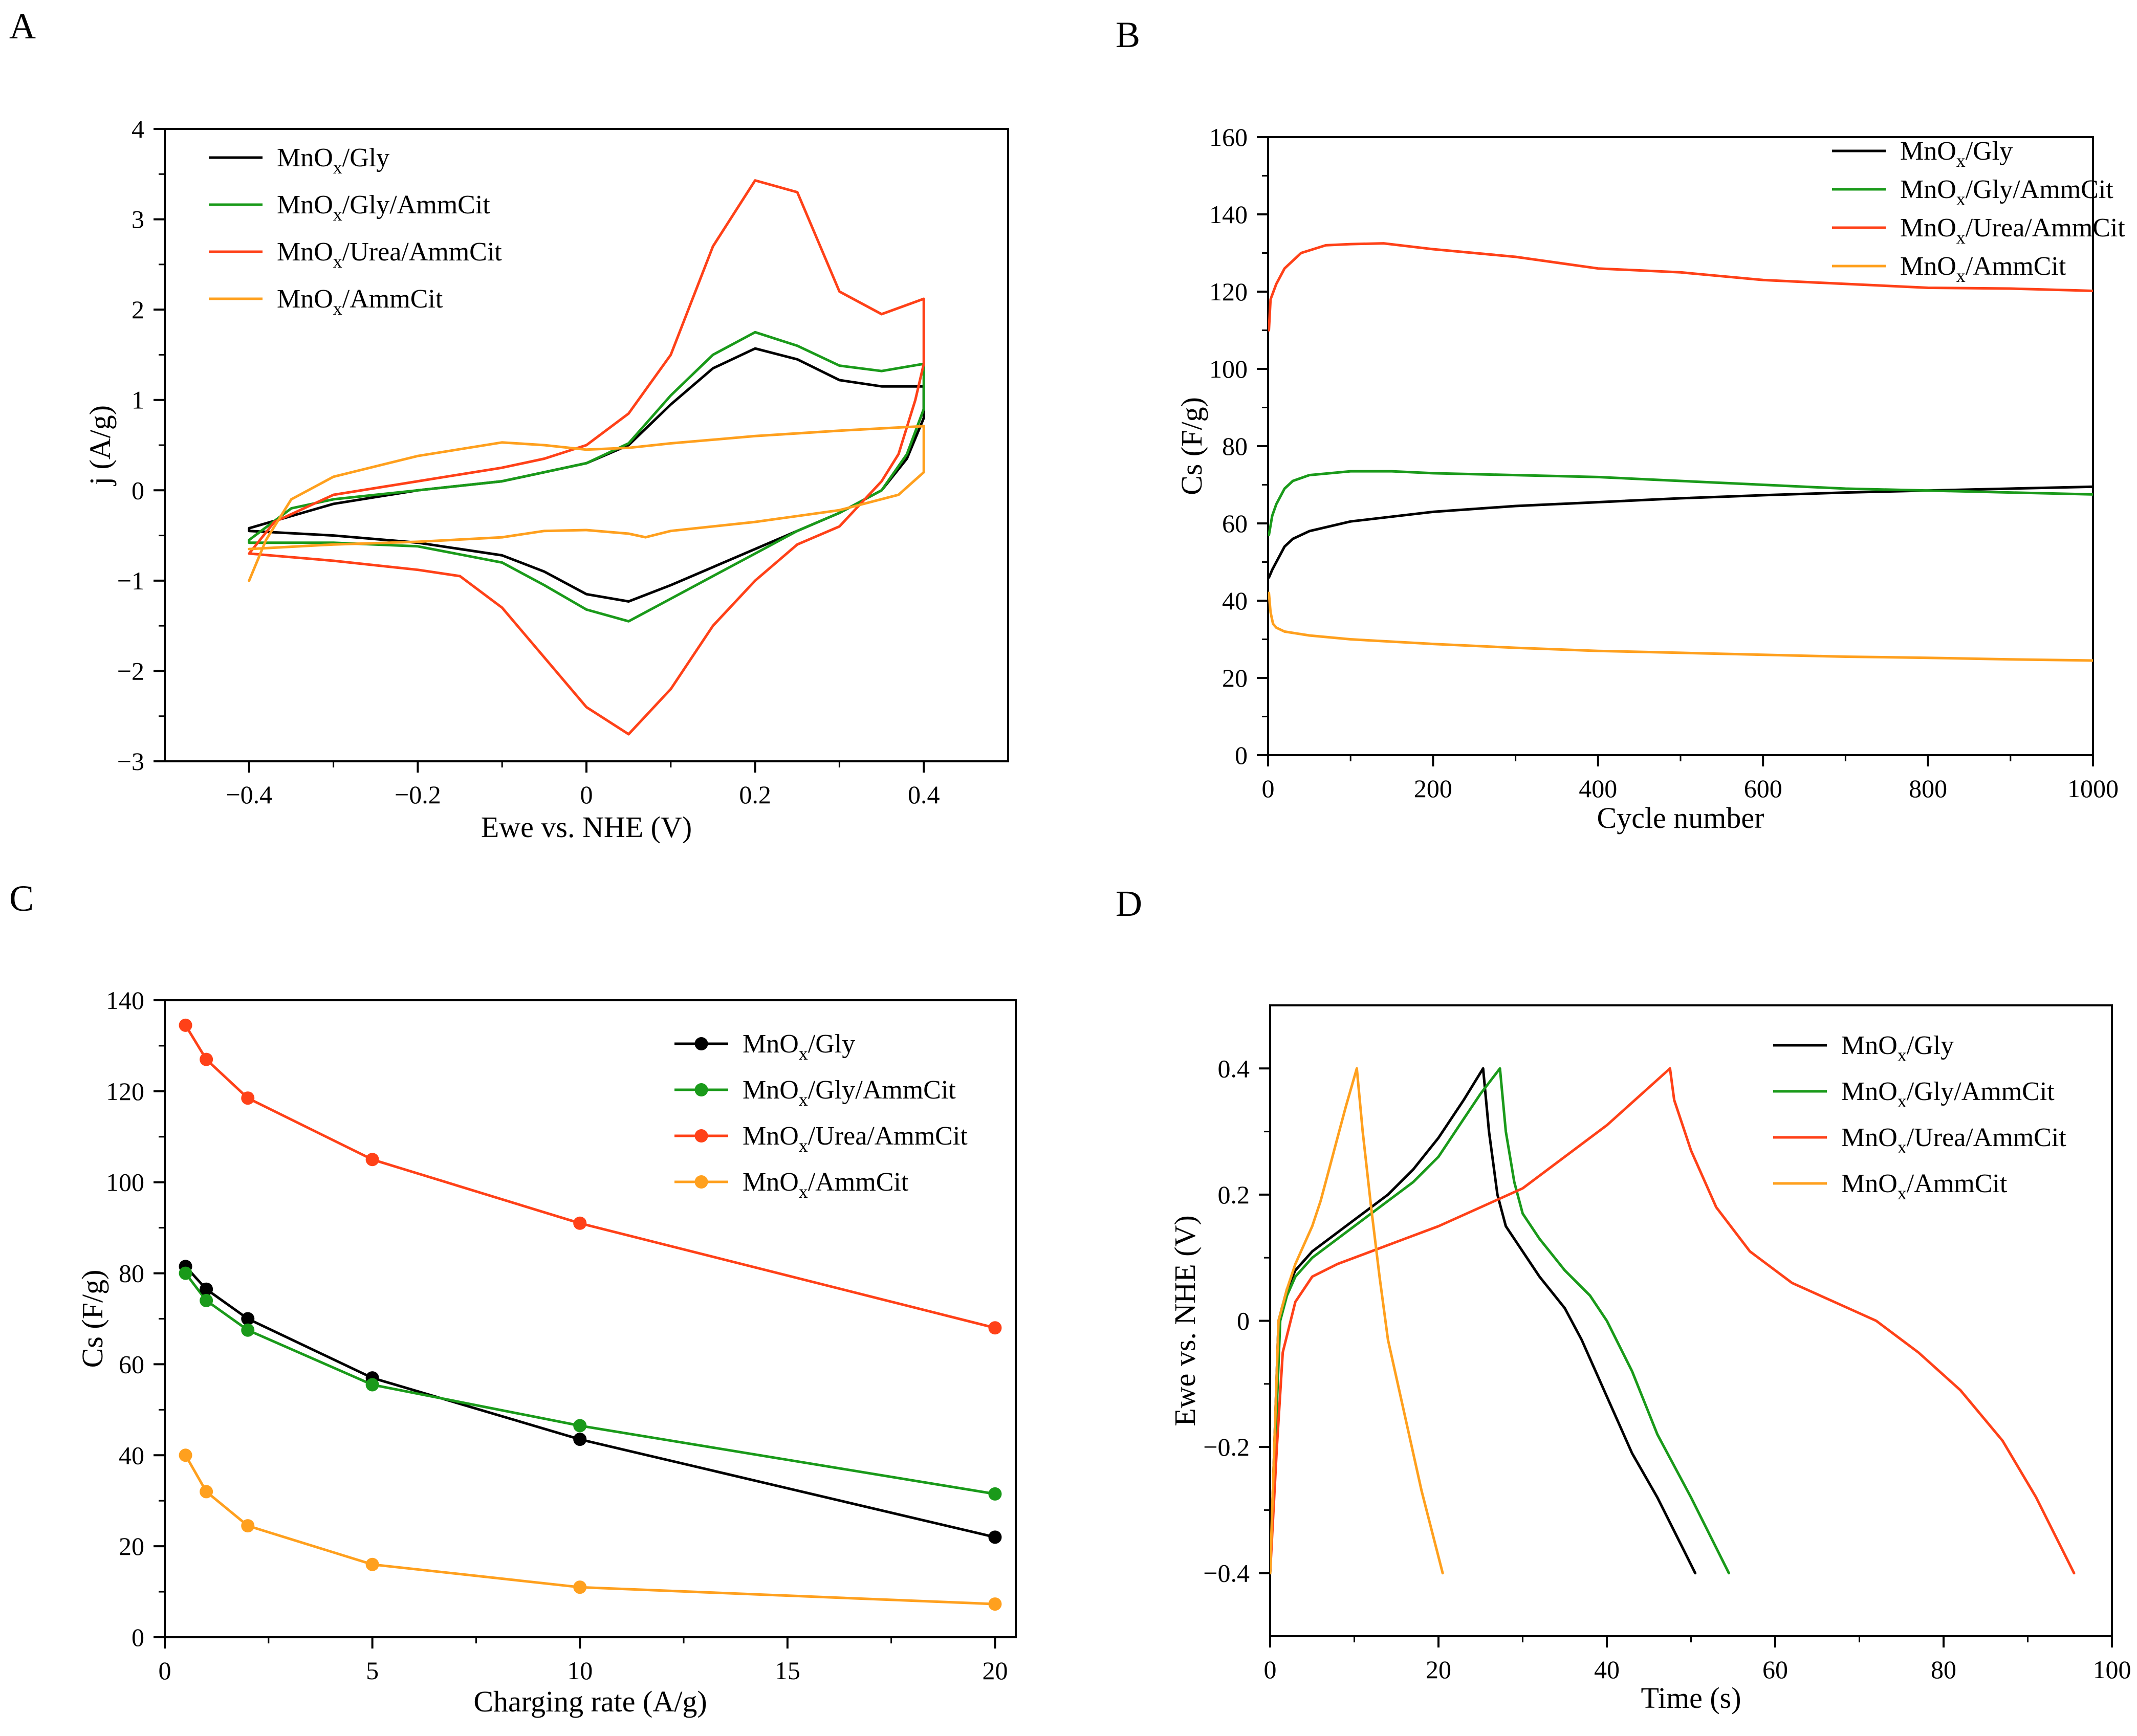 The image size is (2137, 1736). Describe the element at coordinates (1775, 1669) in the screenshot. I see `x-tick-label: 60` at that location.